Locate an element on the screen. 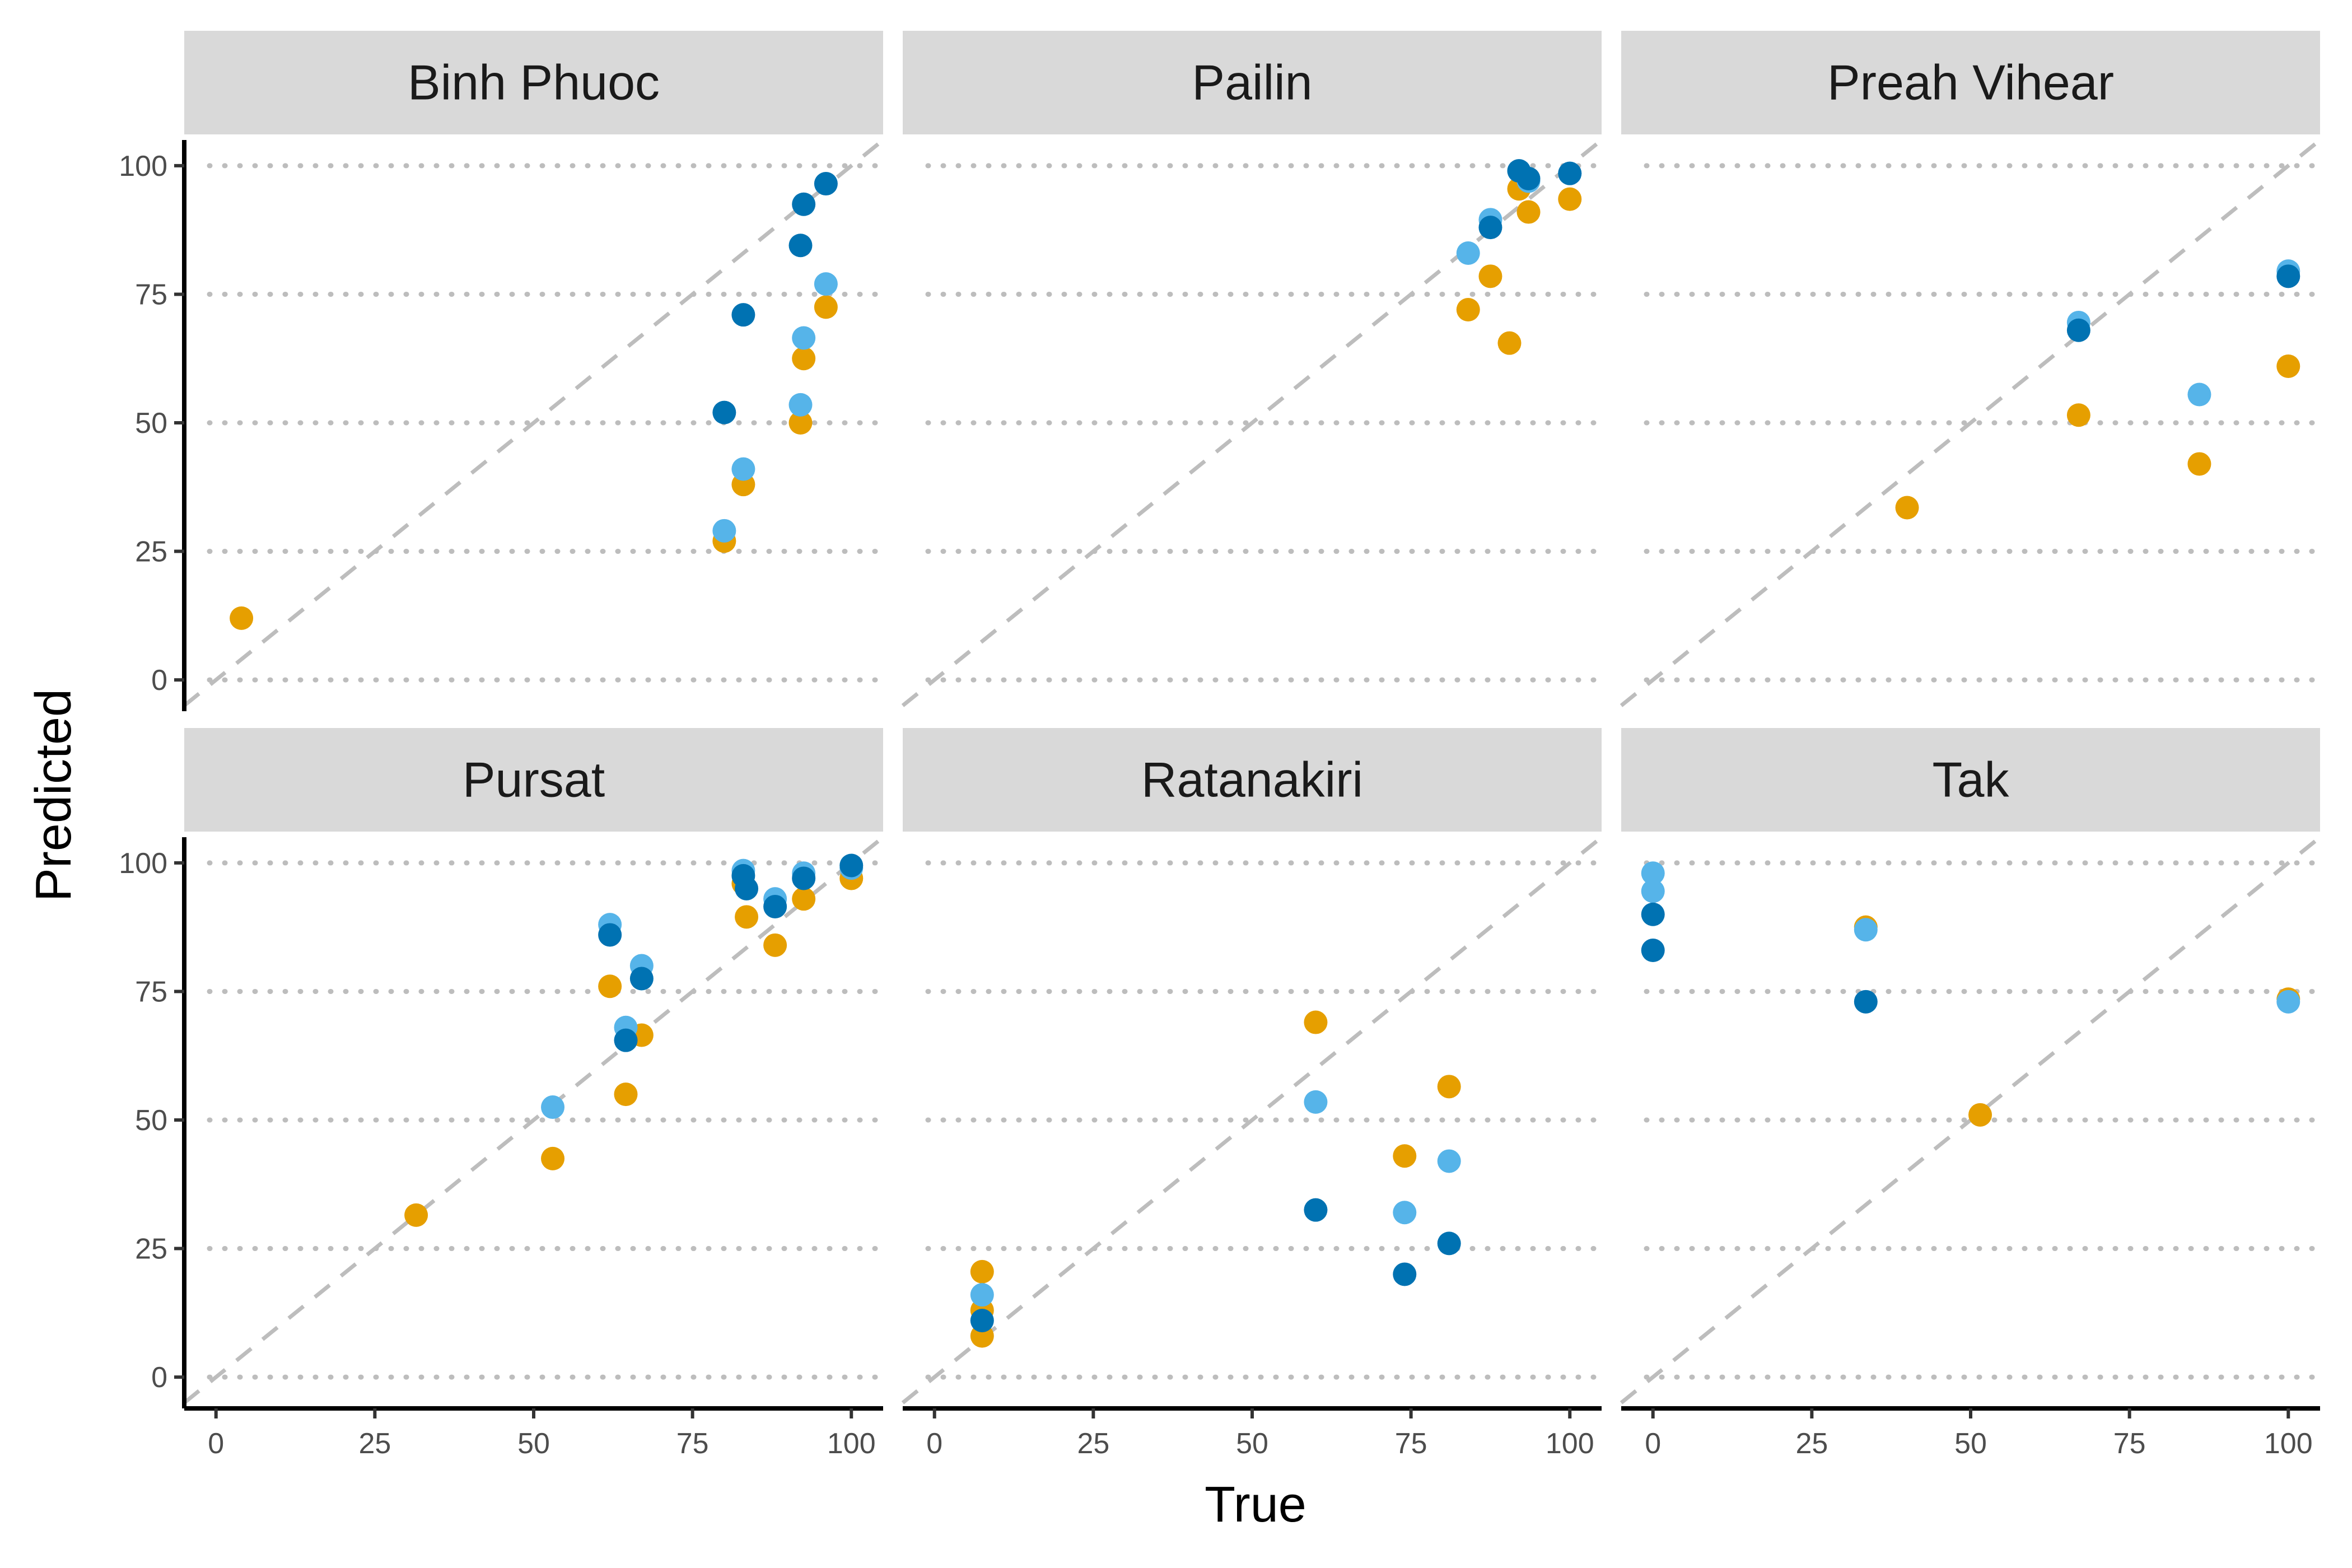  facet-panel: Binh Phuoc 0 25 50 75 100 is located at coordinates (502, 371).